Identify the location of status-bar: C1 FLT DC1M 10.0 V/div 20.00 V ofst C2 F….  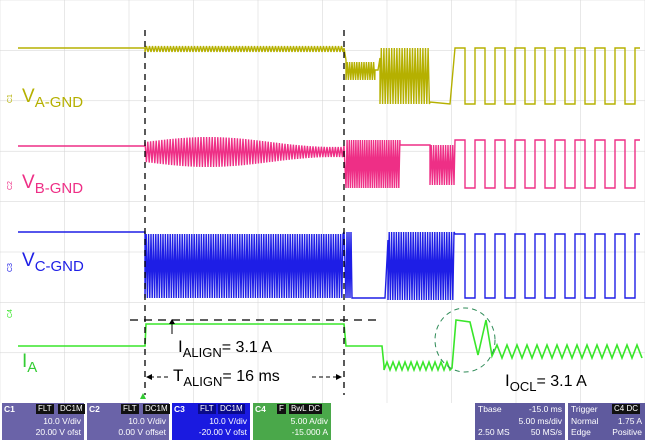
(322, 421).